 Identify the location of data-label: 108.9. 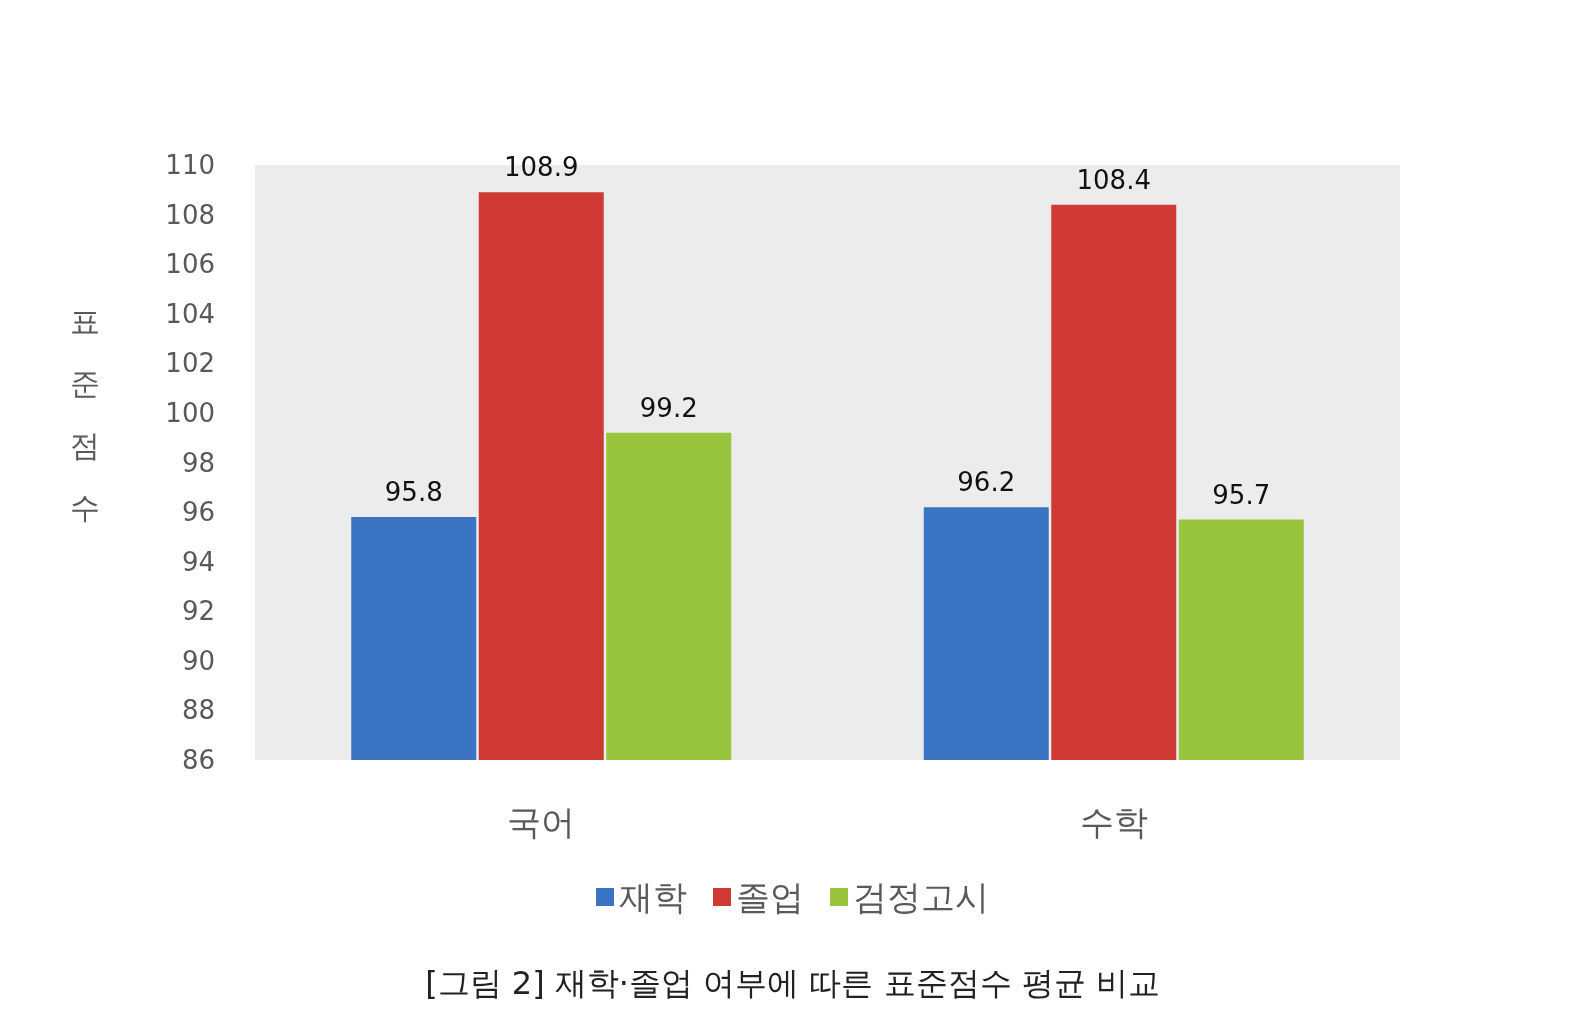
(541, 167).